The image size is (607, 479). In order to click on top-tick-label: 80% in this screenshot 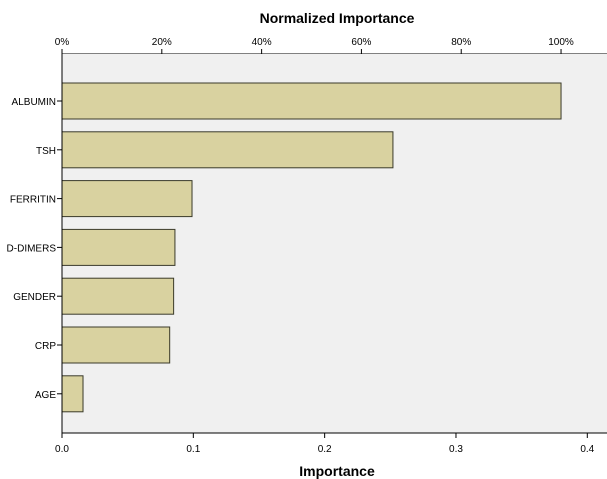, I will do `click(461, 42)`.